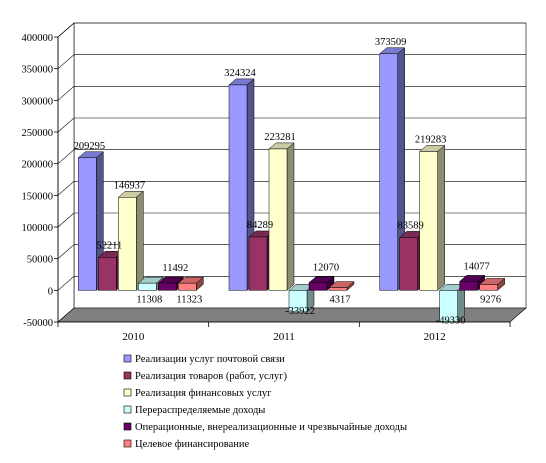  Describe the element at coordinates (490, 299) in the screenshot. I see `data-label: 9276` at that location.